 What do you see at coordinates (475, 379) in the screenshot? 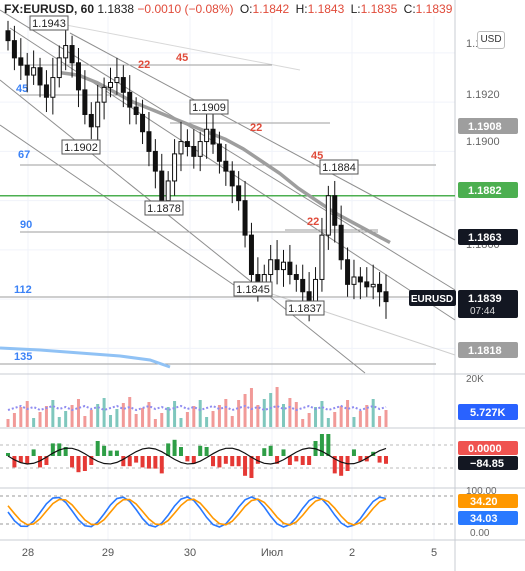
I see `volume-axis-tick: 20K` at bounding box center [475, 379].